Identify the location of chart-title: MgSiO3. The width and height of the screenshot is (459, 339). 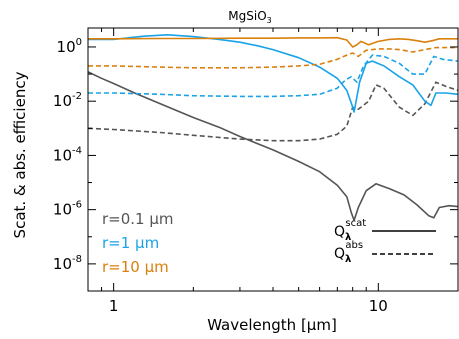
(249, 17).